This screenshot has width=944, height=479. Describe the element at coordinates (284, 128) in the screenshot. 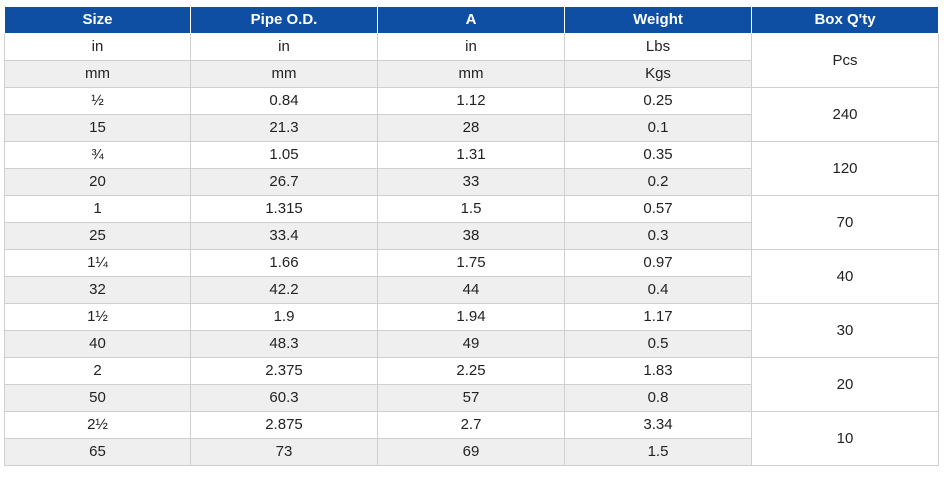

I see `table-cell: 21.3` at that location.